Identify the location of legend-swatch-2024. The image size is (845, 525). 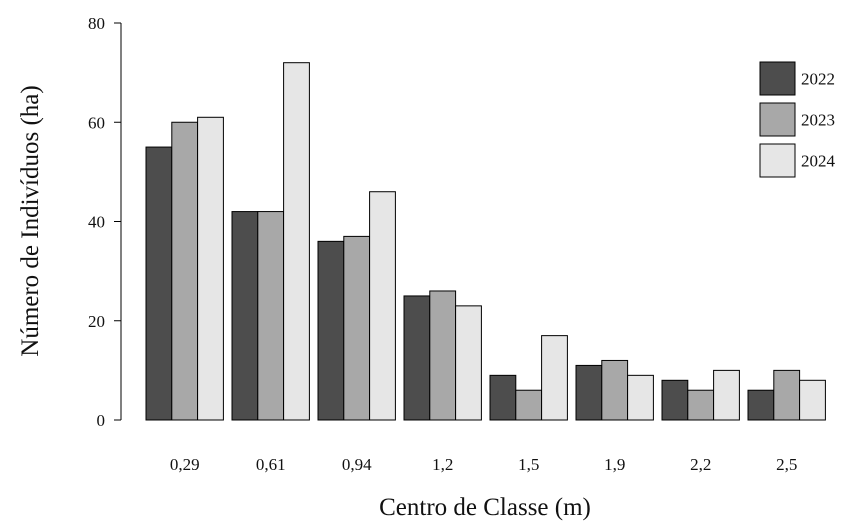
(777, 160).